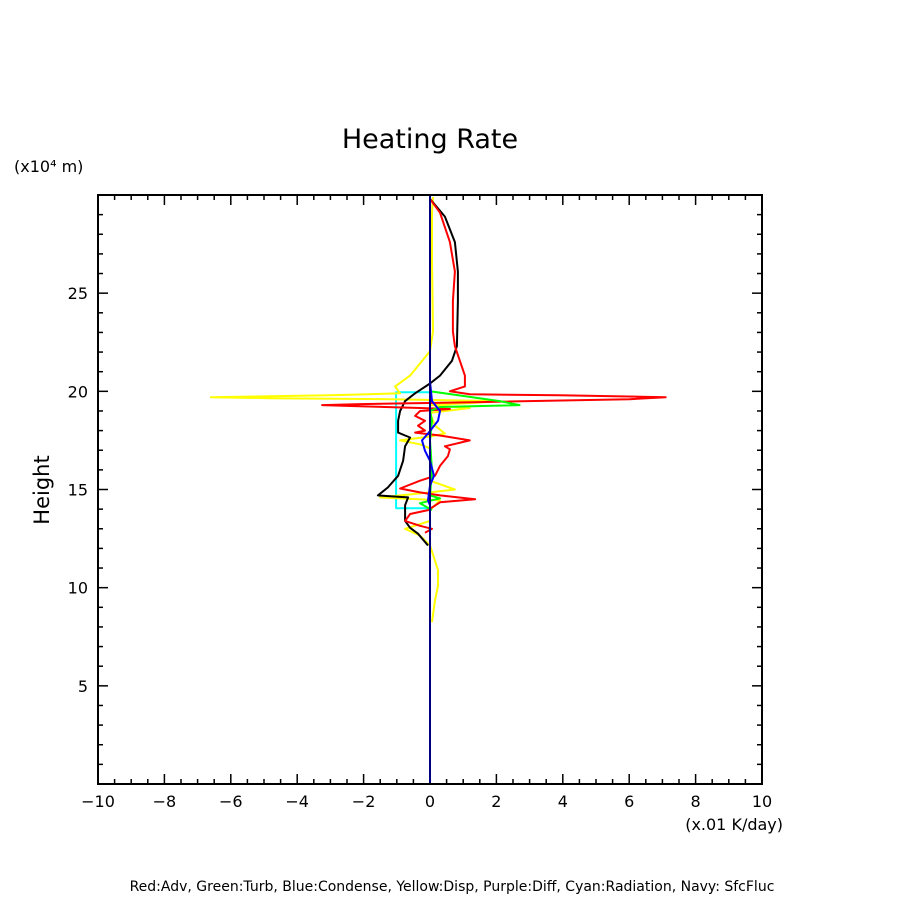 The height and width of the screenshot is (904, 904). Describe the element at coordinates (364, 801) in the screenshot. I see `x-tick-label: −2` at that location.